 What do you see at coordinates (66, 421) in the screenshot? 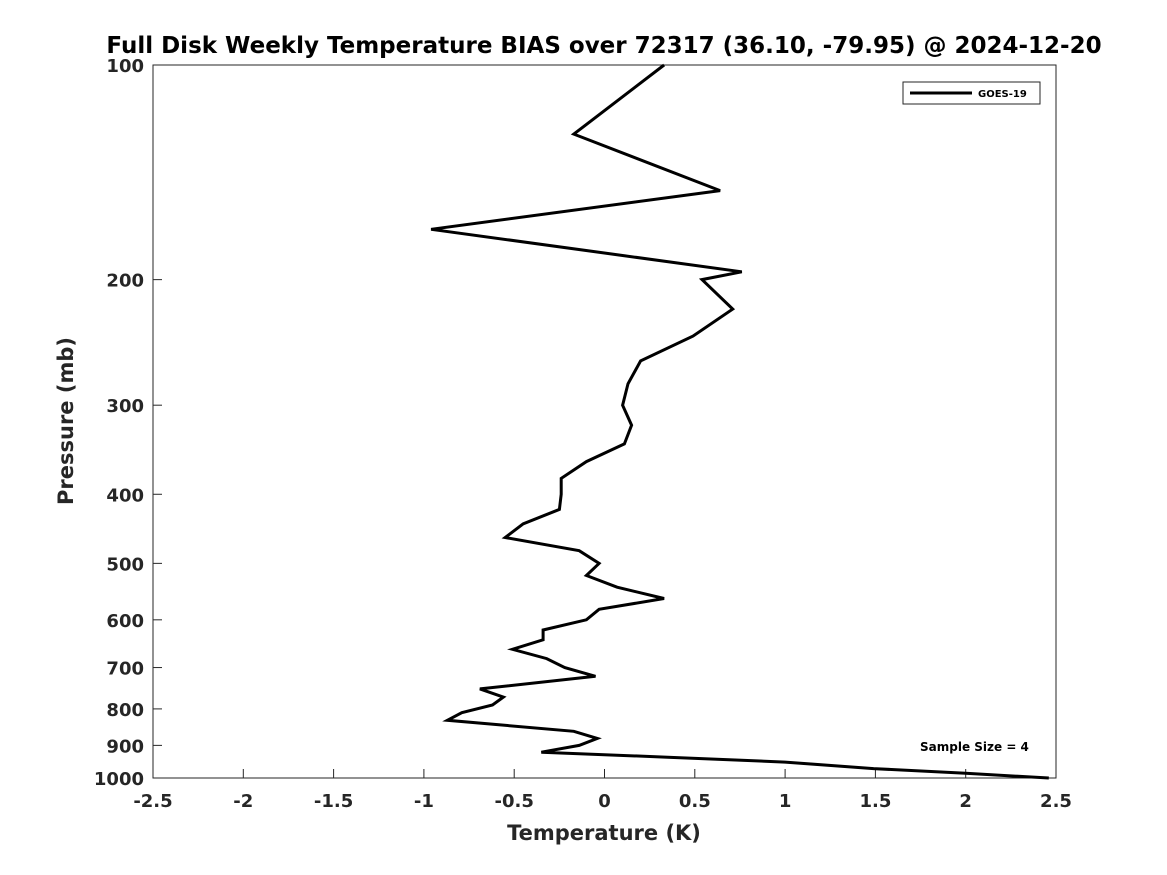
I see `y-axis-label: Pressure (mb)` at bounding box center [66, 421].